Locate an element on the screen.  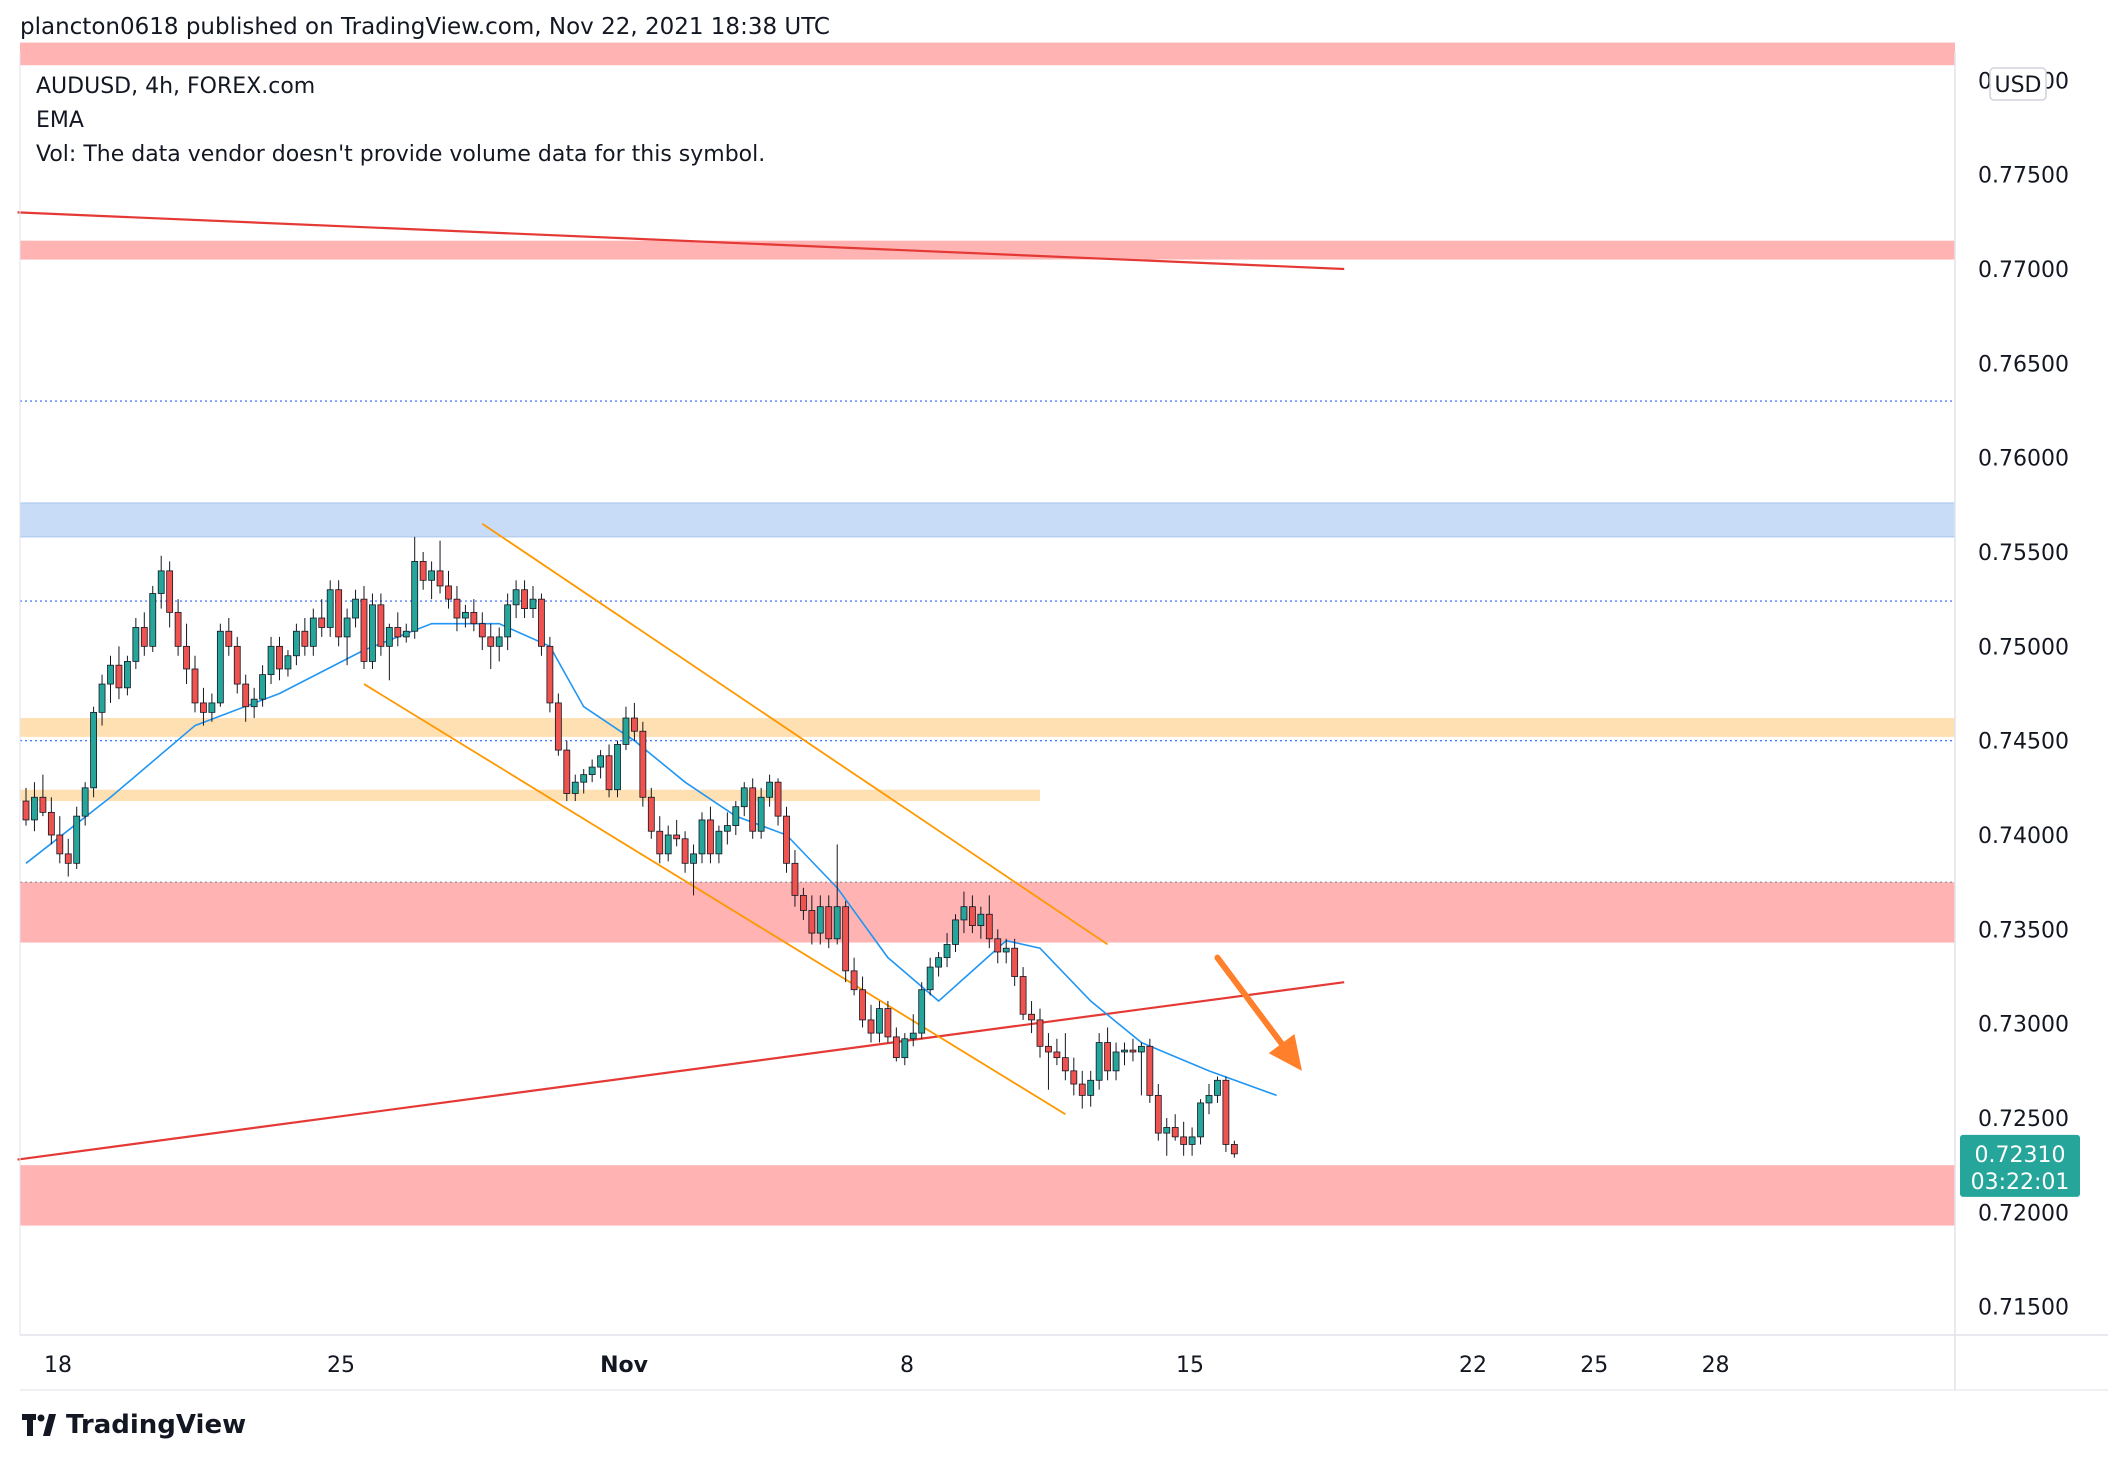
tradingview-footer: TradingView is located at coordinates (134, 1425).